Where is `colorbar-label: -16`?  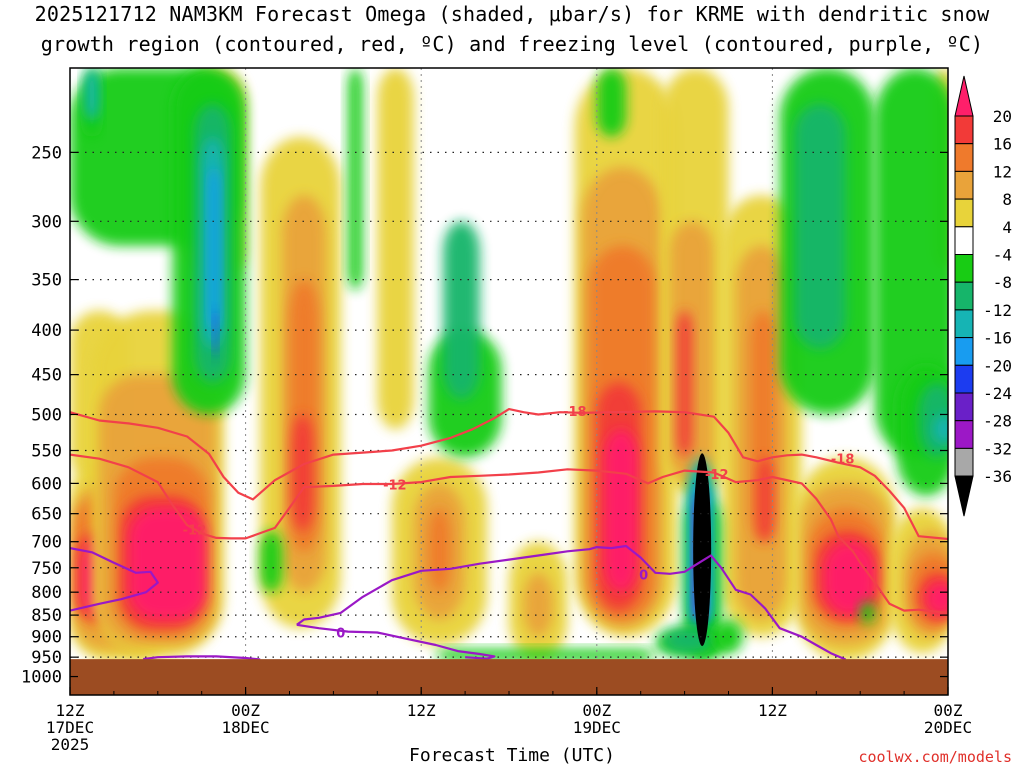
colorbar-label: -16 is located at coordinates (997, 338).